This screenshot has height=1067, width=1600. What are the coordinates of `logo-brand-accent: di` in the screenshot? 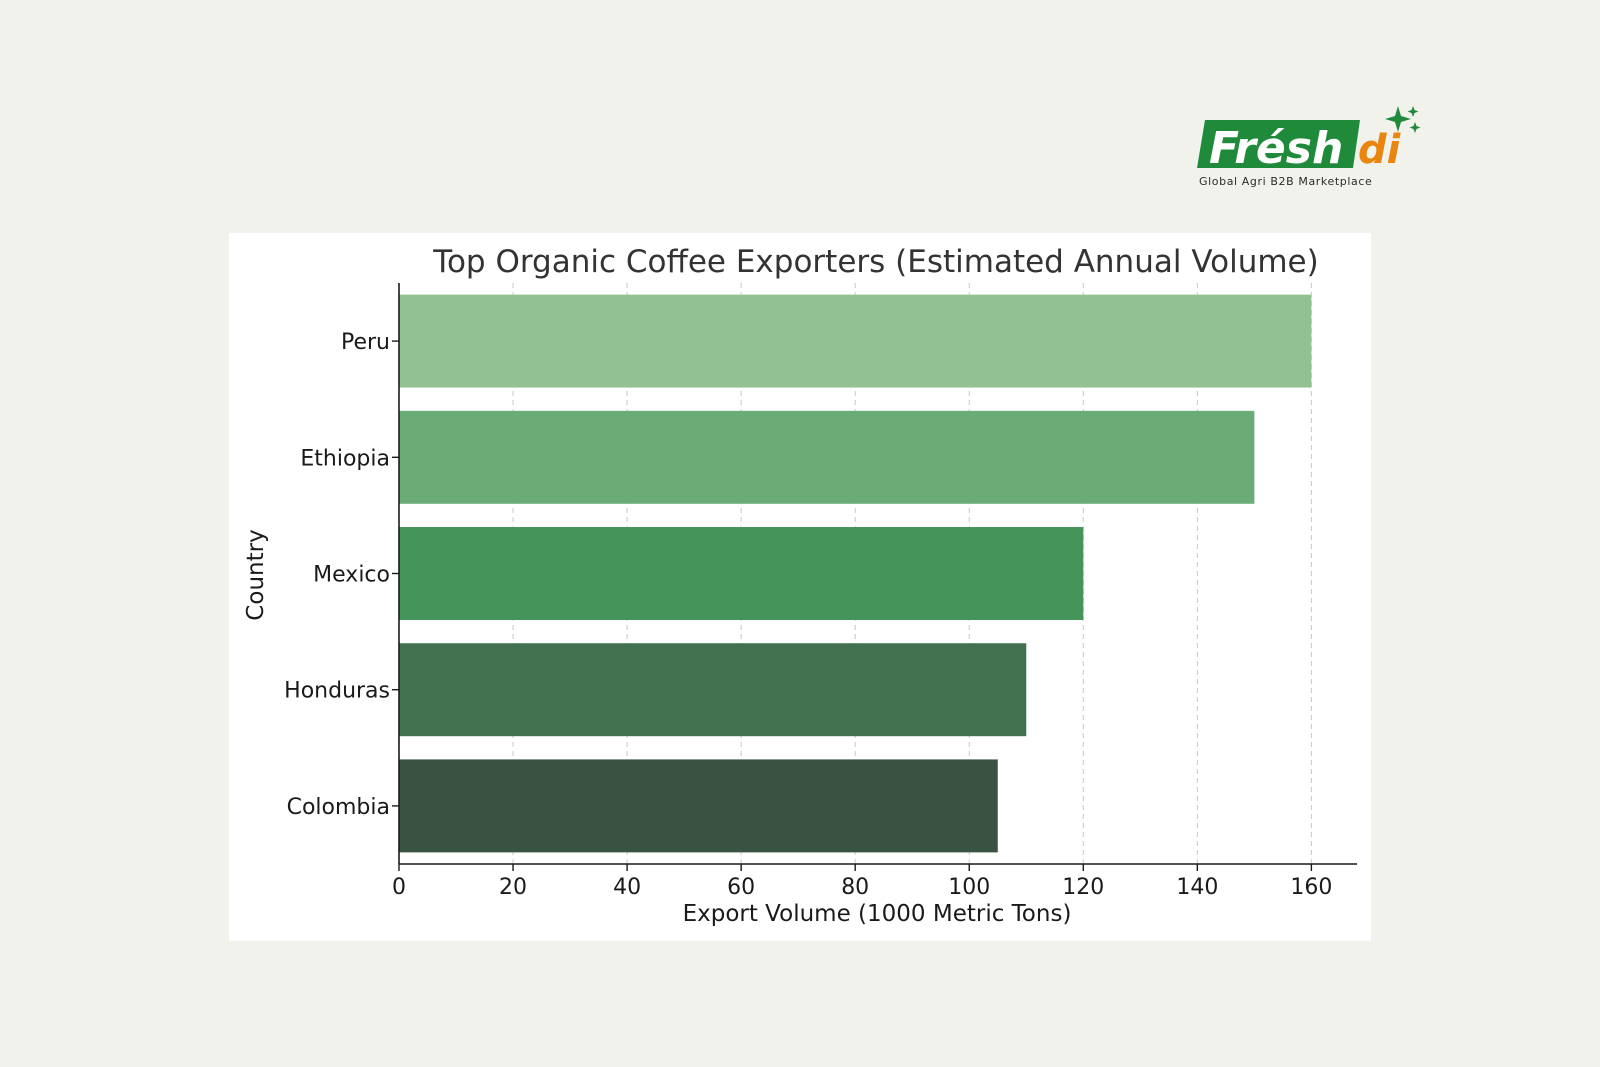 It's located at (1380, 150).